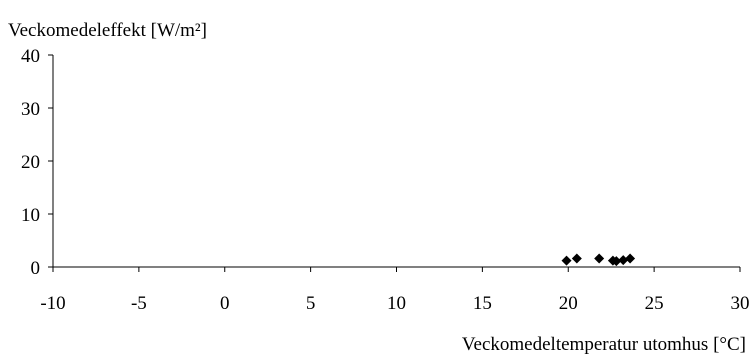  Describe the element at coordinates (30, 215) in the screenshot. I see `y-tick-label: 10` at that location.